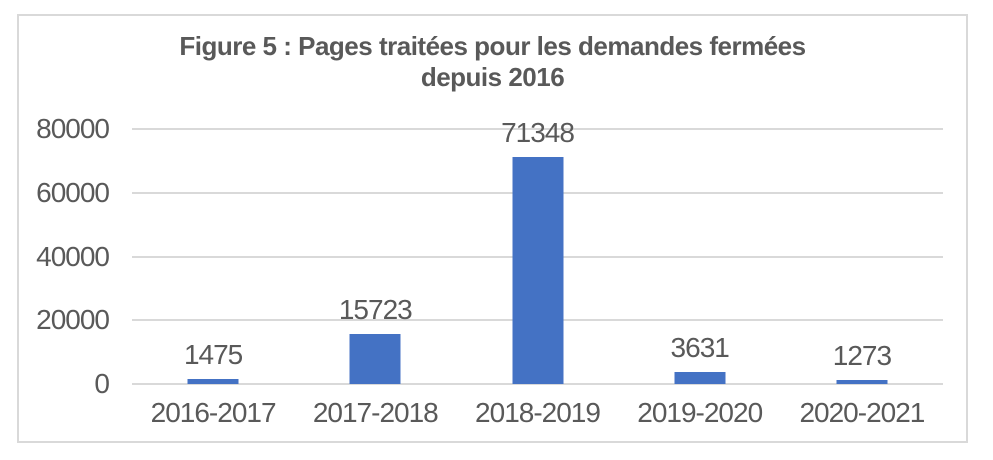 Image resolution: width=993 pixels, height=460 pixels. I want to click on y-tick-label: 0, so click(102, 383).